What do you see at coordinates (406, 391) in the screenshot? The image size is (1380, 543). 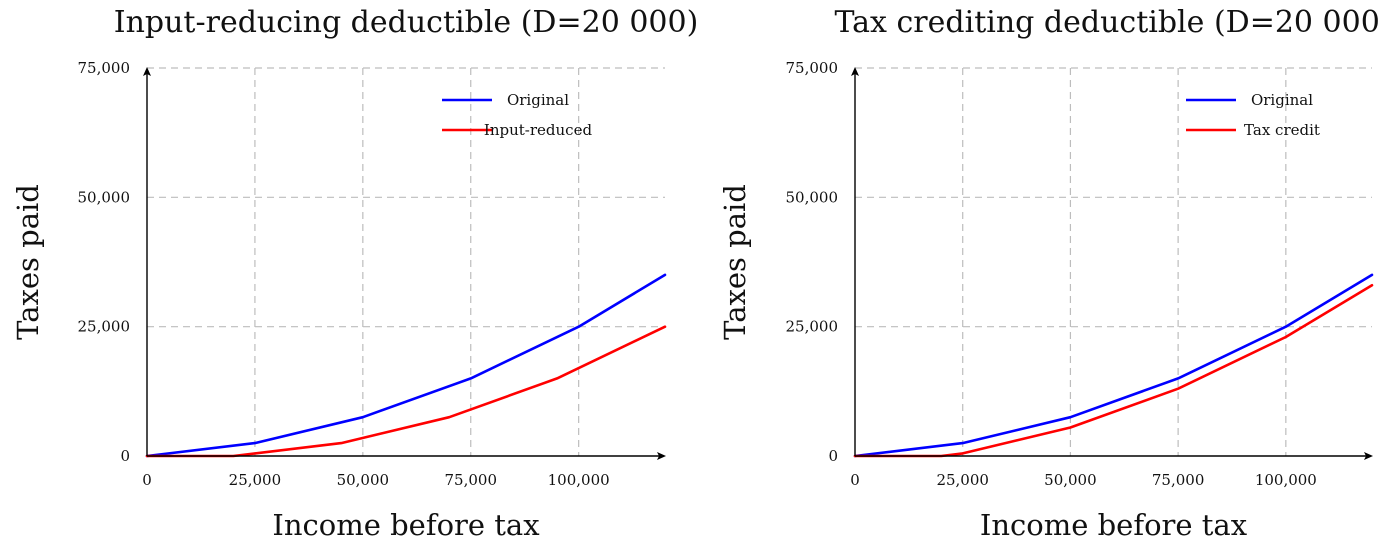 I see `series-line-input-reduced` at bounding box center [406, 391].